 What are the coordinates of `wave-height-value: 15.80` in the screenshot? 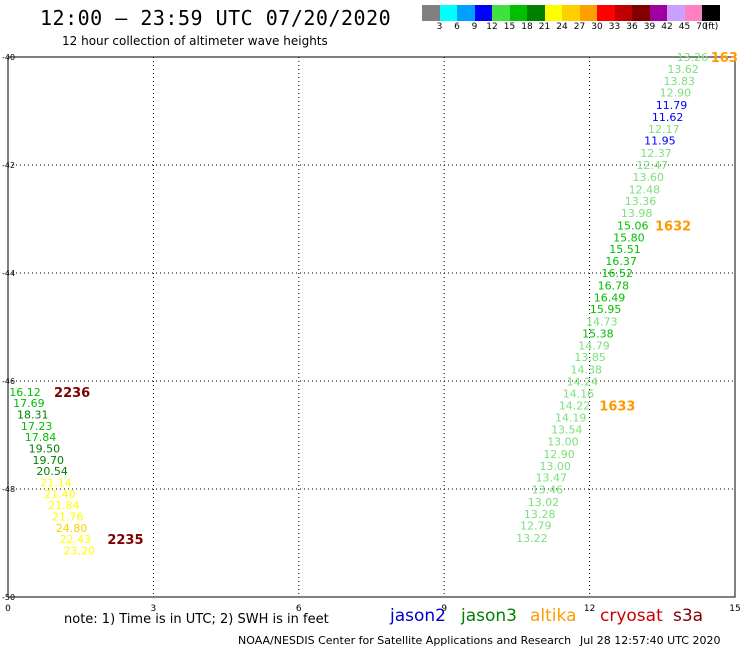 It's located at (629, 237).